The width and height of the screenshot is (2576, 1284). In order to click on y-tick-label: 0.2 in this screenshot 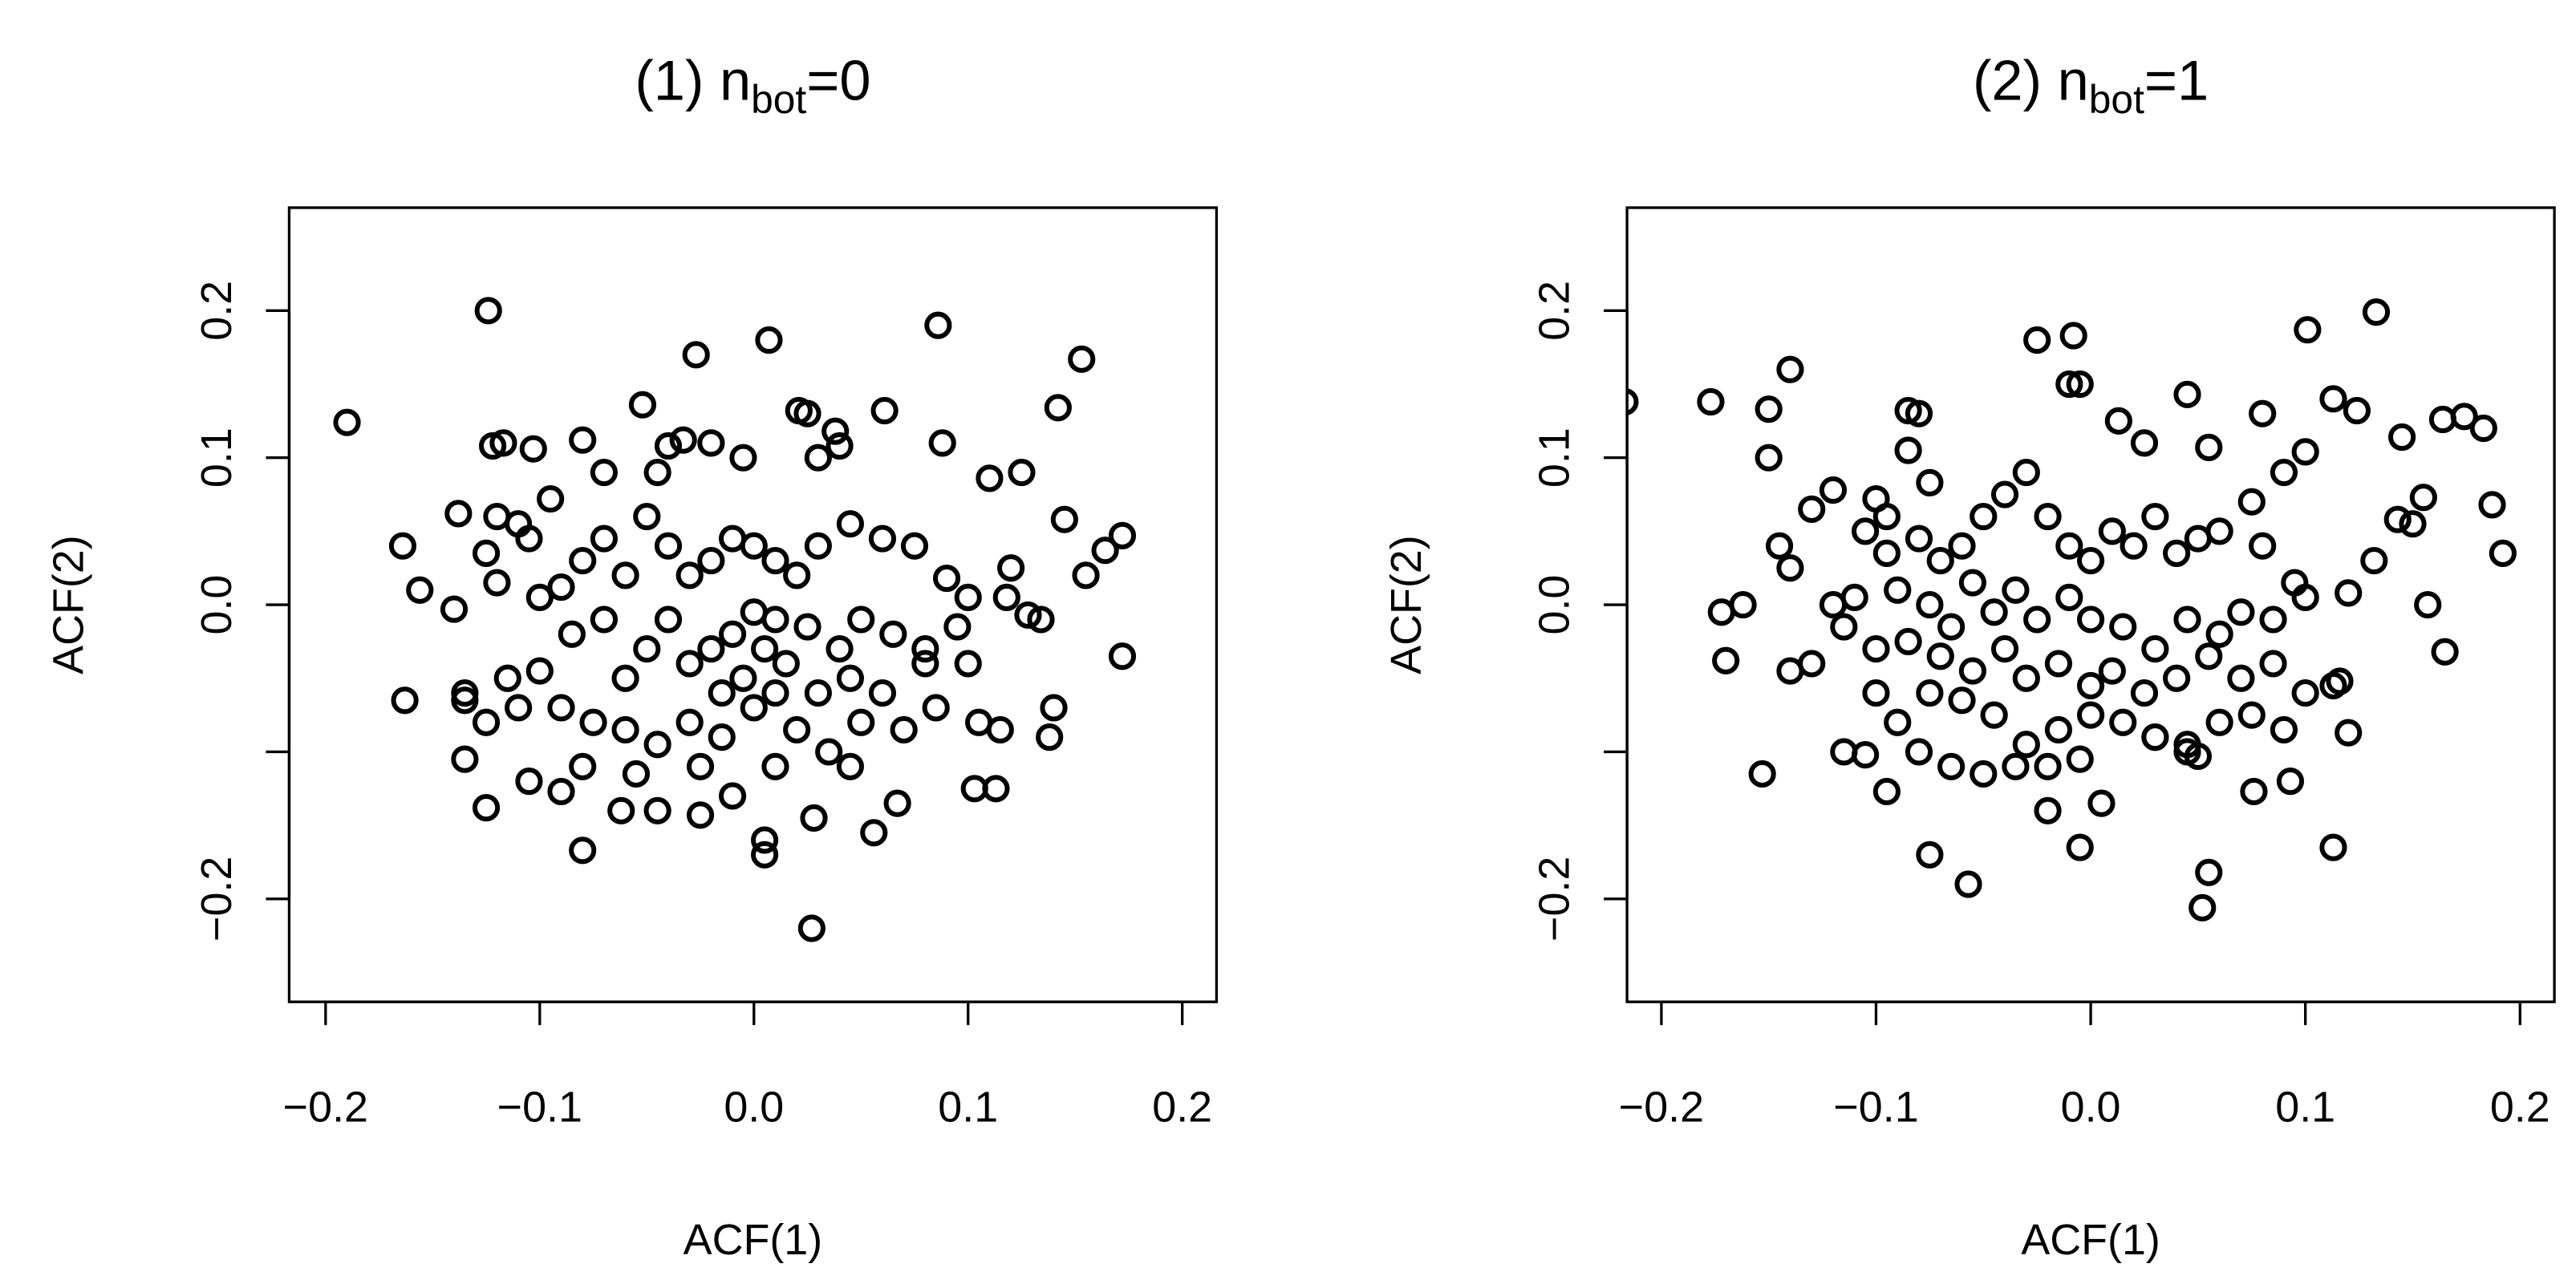, I will do `click(1555, 311)`.